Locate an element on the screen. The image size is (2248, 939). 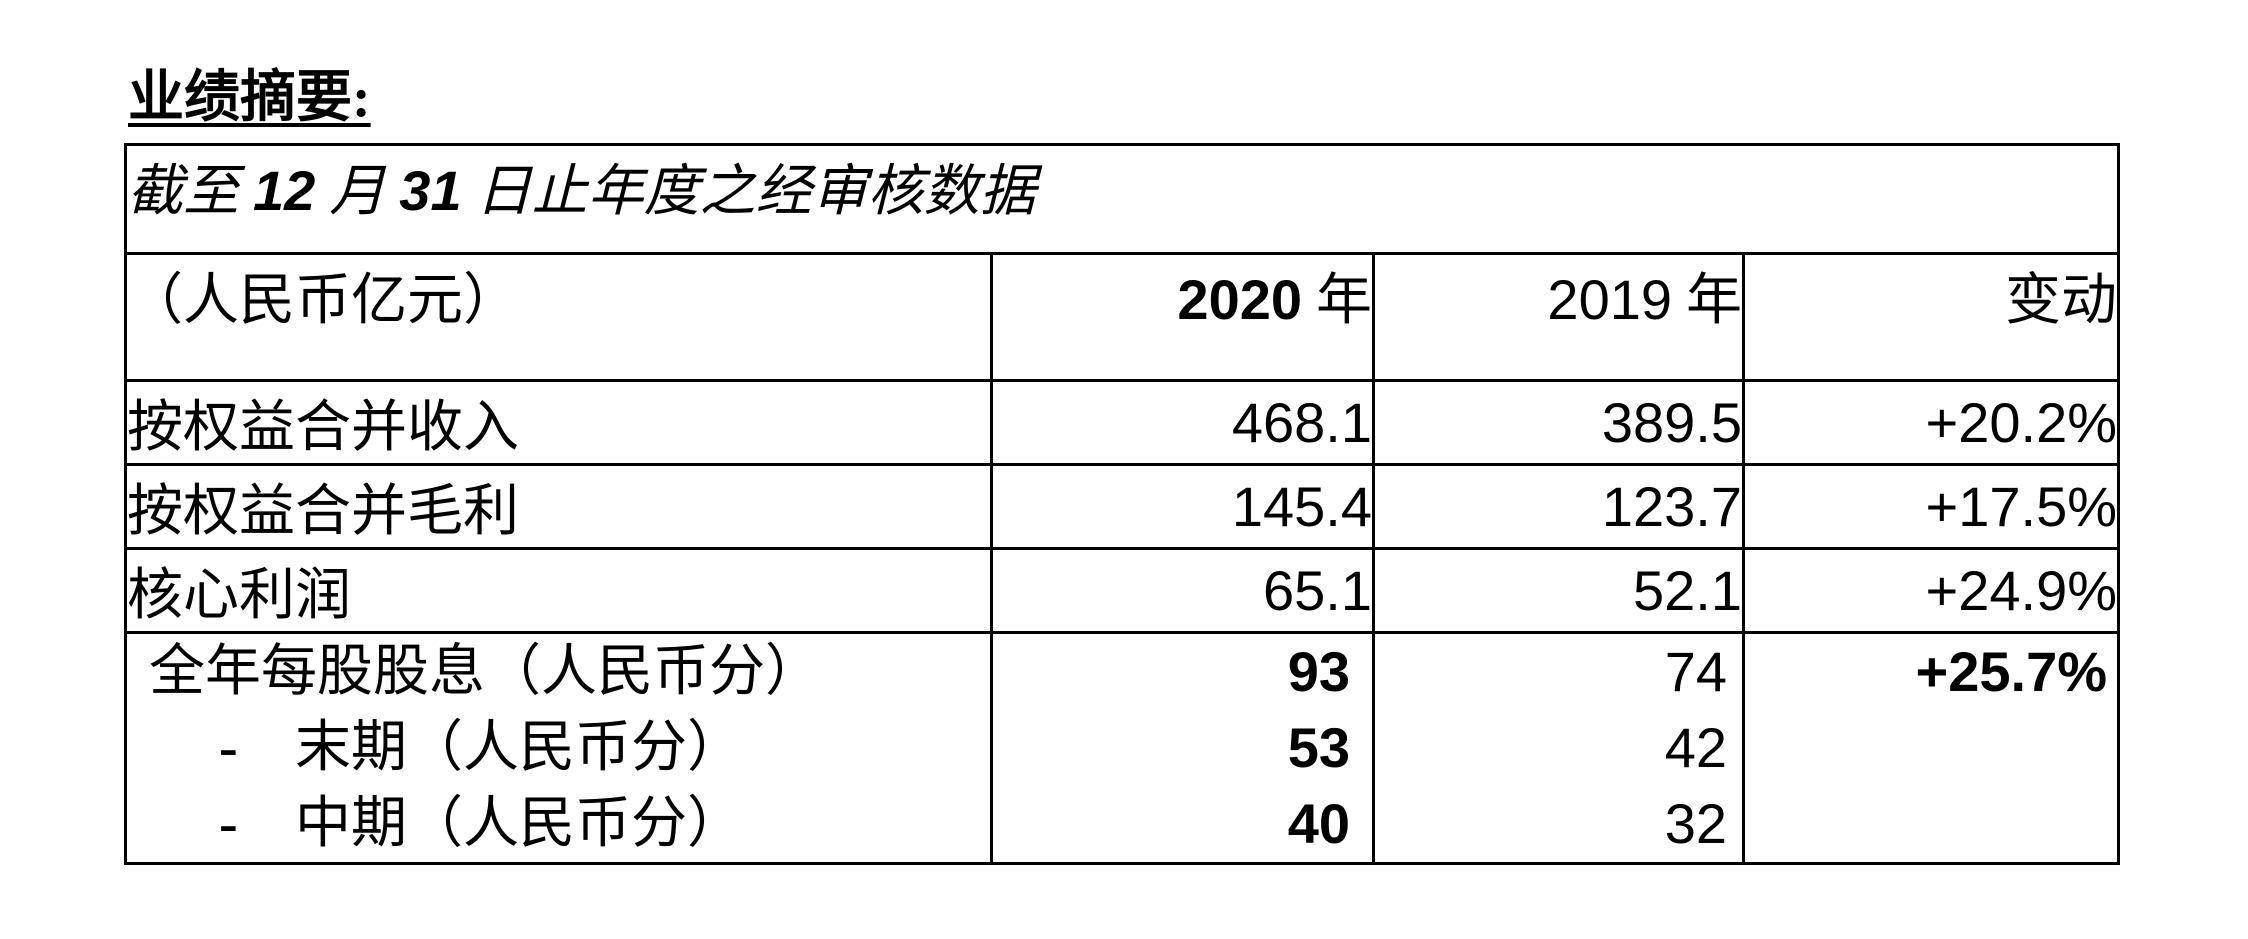
dividend-change-cell: +25.7% is located at coordinates (1931, 748).